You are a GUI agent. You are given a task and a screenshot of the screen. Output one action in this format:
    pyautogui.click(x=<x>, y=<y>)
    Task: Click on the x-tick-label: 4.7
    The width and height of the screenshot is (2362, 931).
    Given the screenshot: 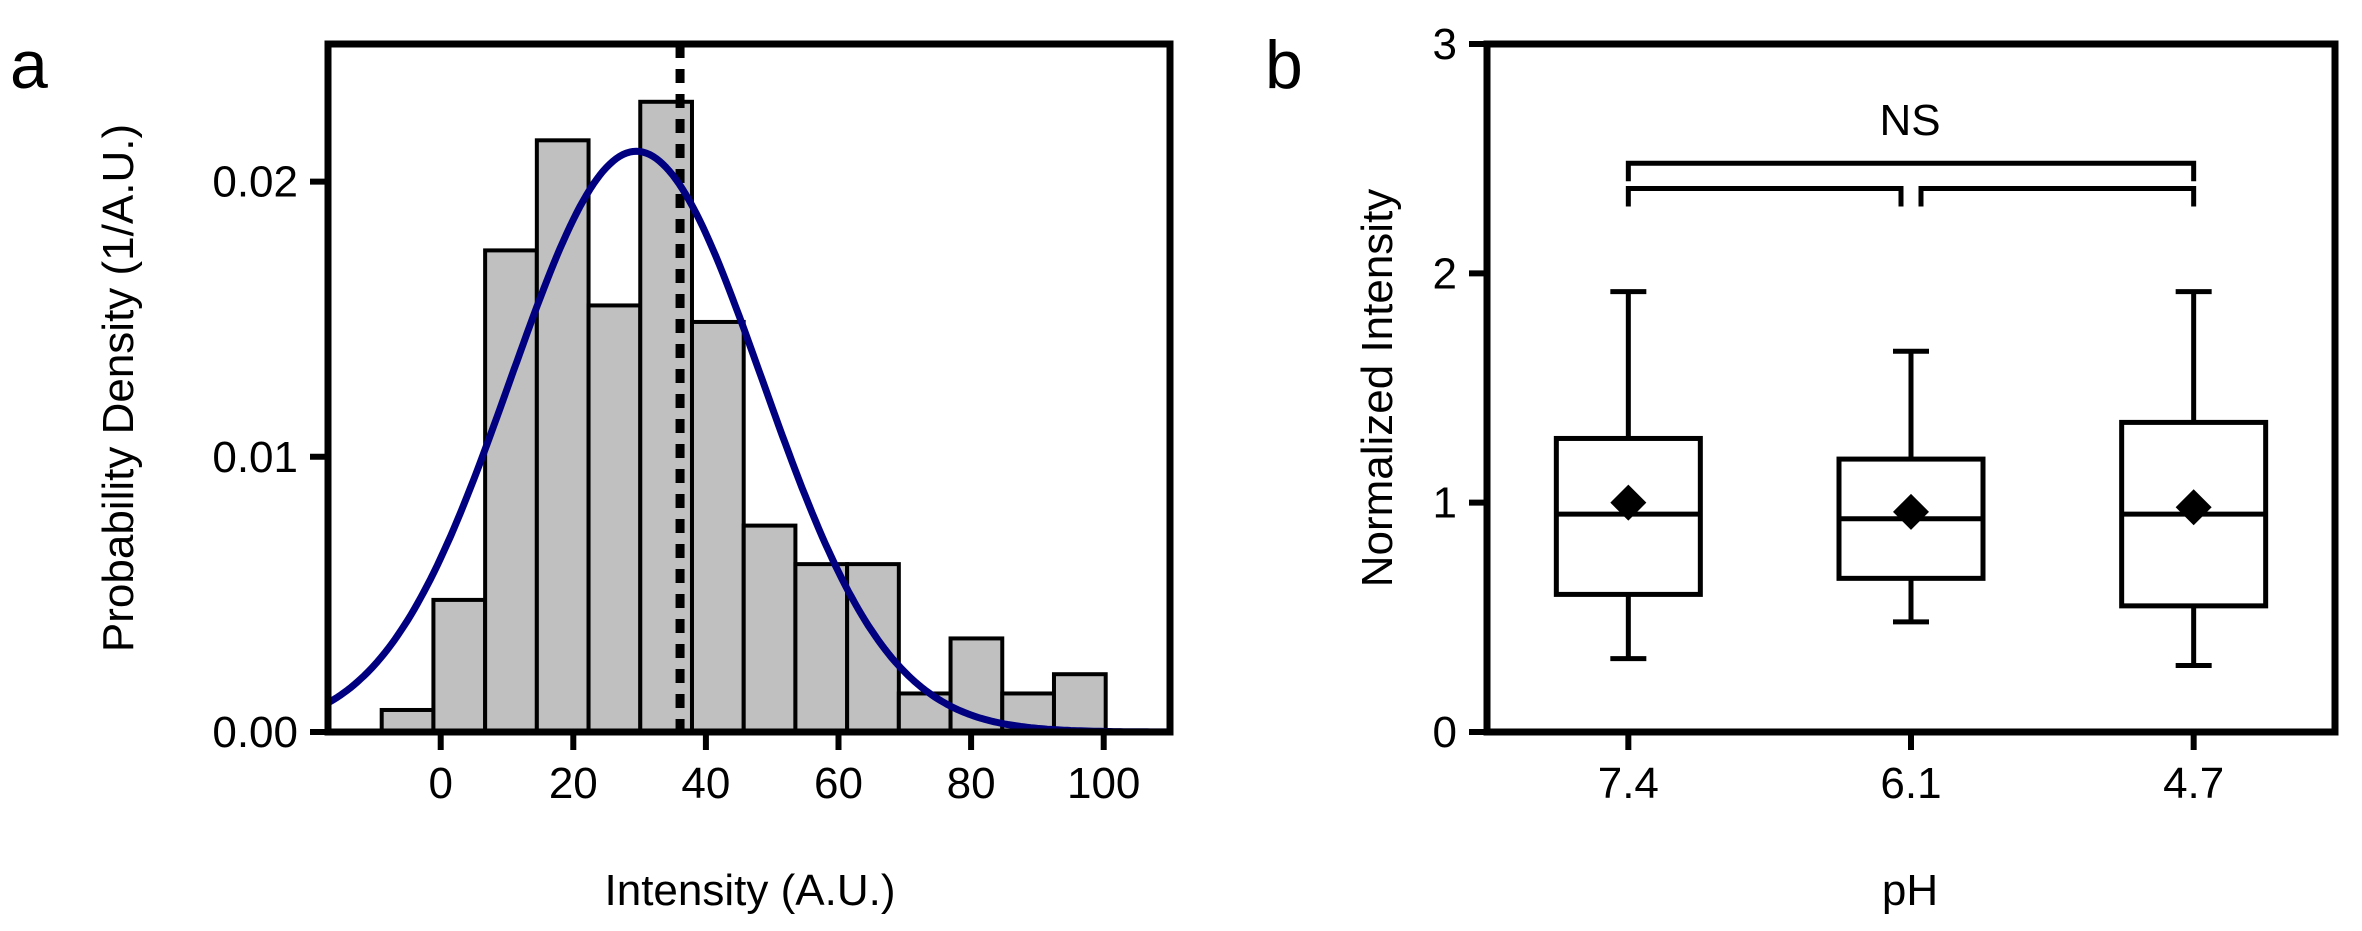 What is the action you would take?
    pyautogui.click(x=2193, y=783)
    